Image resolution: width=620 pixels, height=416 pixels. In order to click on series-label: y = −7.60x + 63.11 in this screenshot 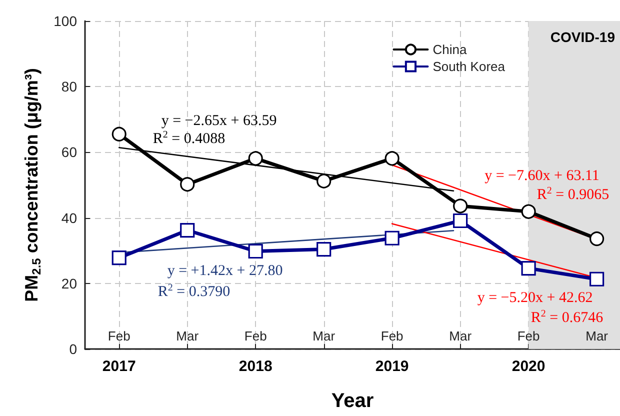, I will do `click(542, 176)`.